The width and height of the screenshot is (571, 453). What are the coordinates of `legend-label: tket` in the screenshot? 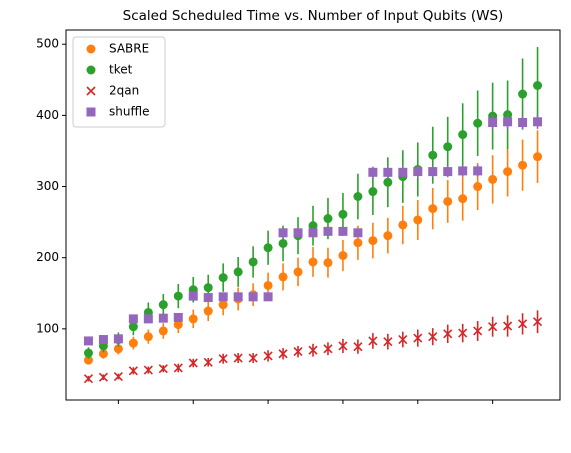 It's located at (121, 70).